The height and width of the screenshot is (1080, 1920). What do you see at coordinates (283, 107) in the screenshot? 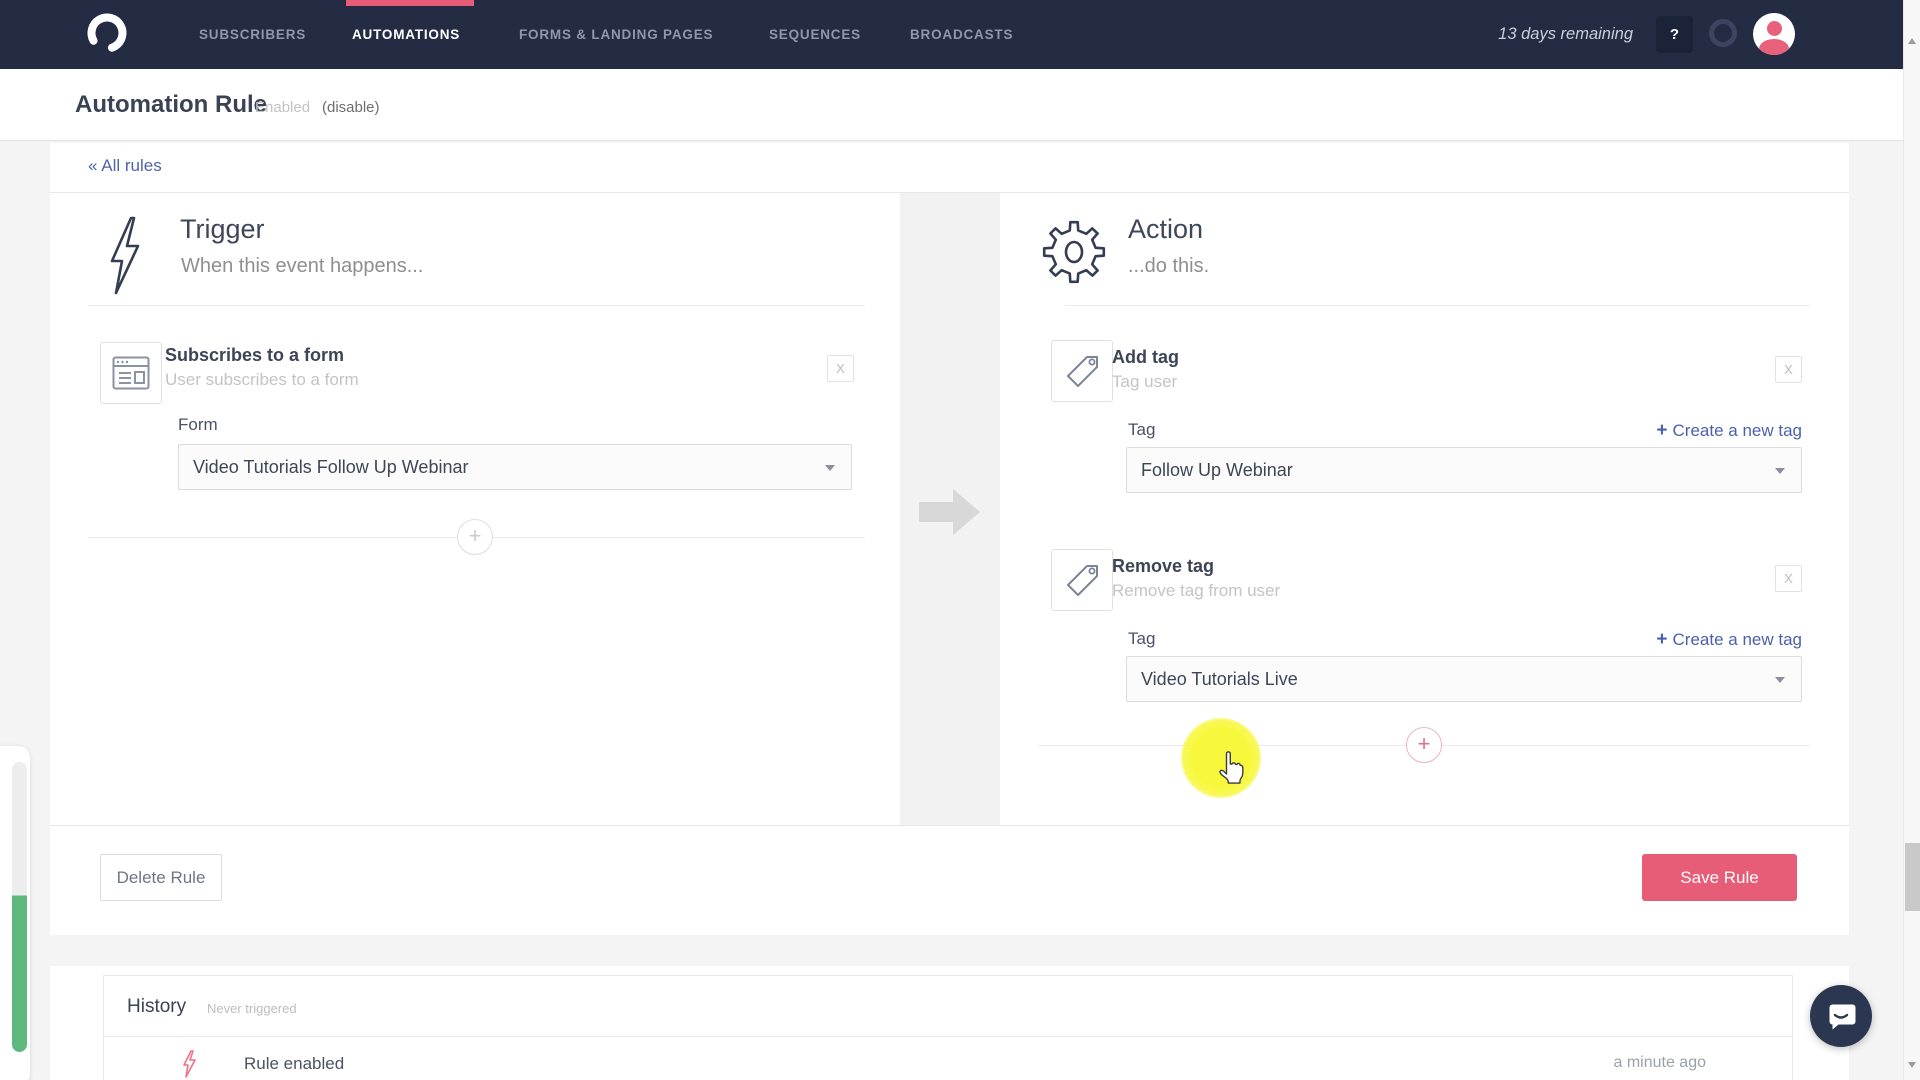
I see `rule-status-label: Enabled` at bounding box center [283, 107].